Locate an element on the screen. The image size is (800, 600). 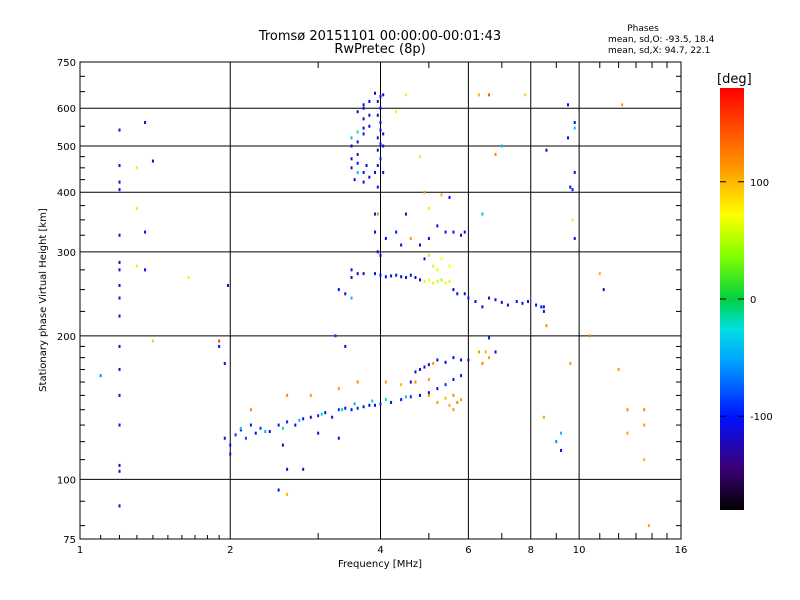
colorbar-tick-label: 100 is located at coordinates (759, 183).